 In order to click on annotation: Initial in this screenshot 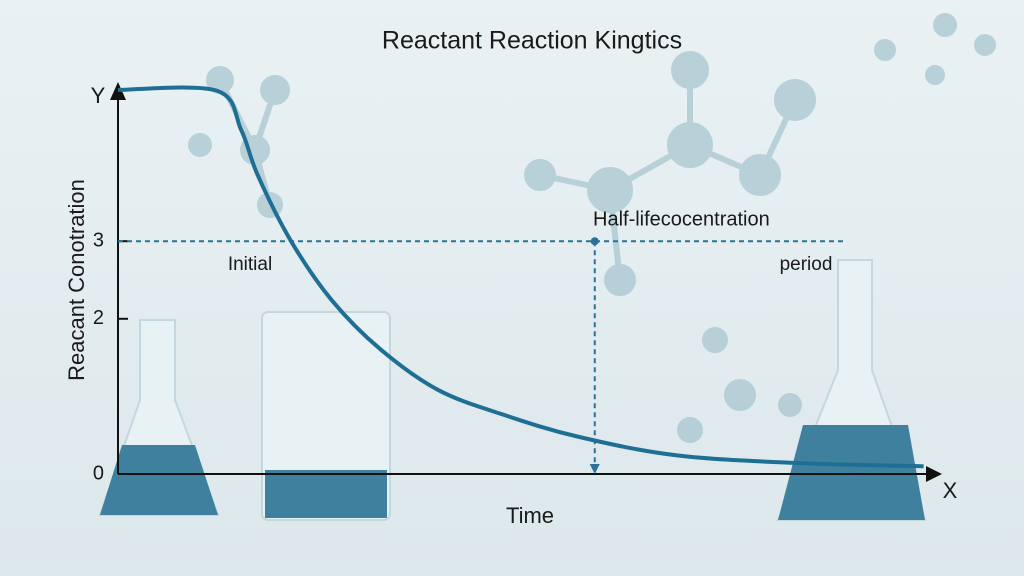, I will do `click(250, 264)`.